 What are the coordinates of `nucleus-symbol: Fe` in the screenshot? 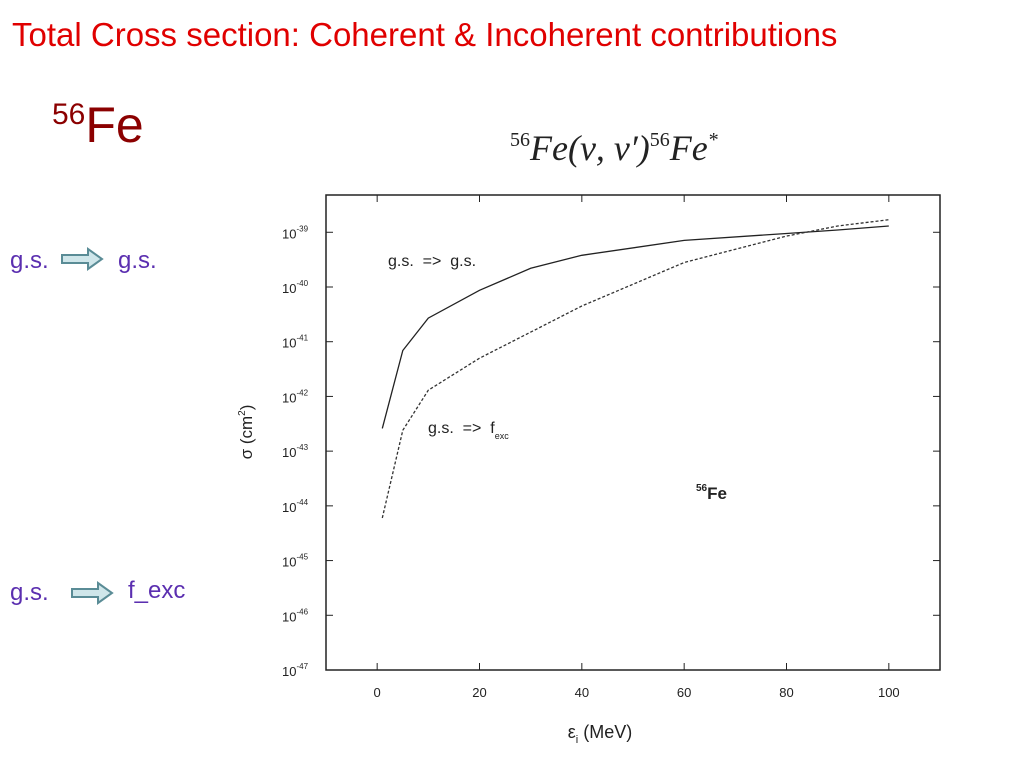 It's located at (114, 125).